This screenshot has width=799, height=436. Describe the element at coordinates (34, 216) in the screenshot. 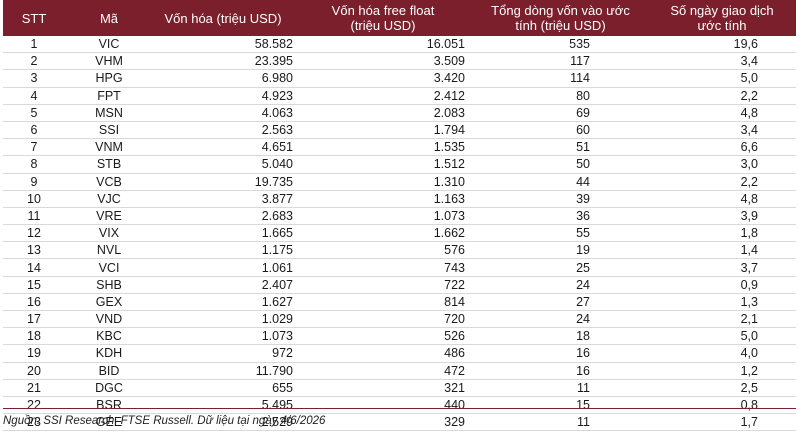

I see `cell-stt: 11` at that location.